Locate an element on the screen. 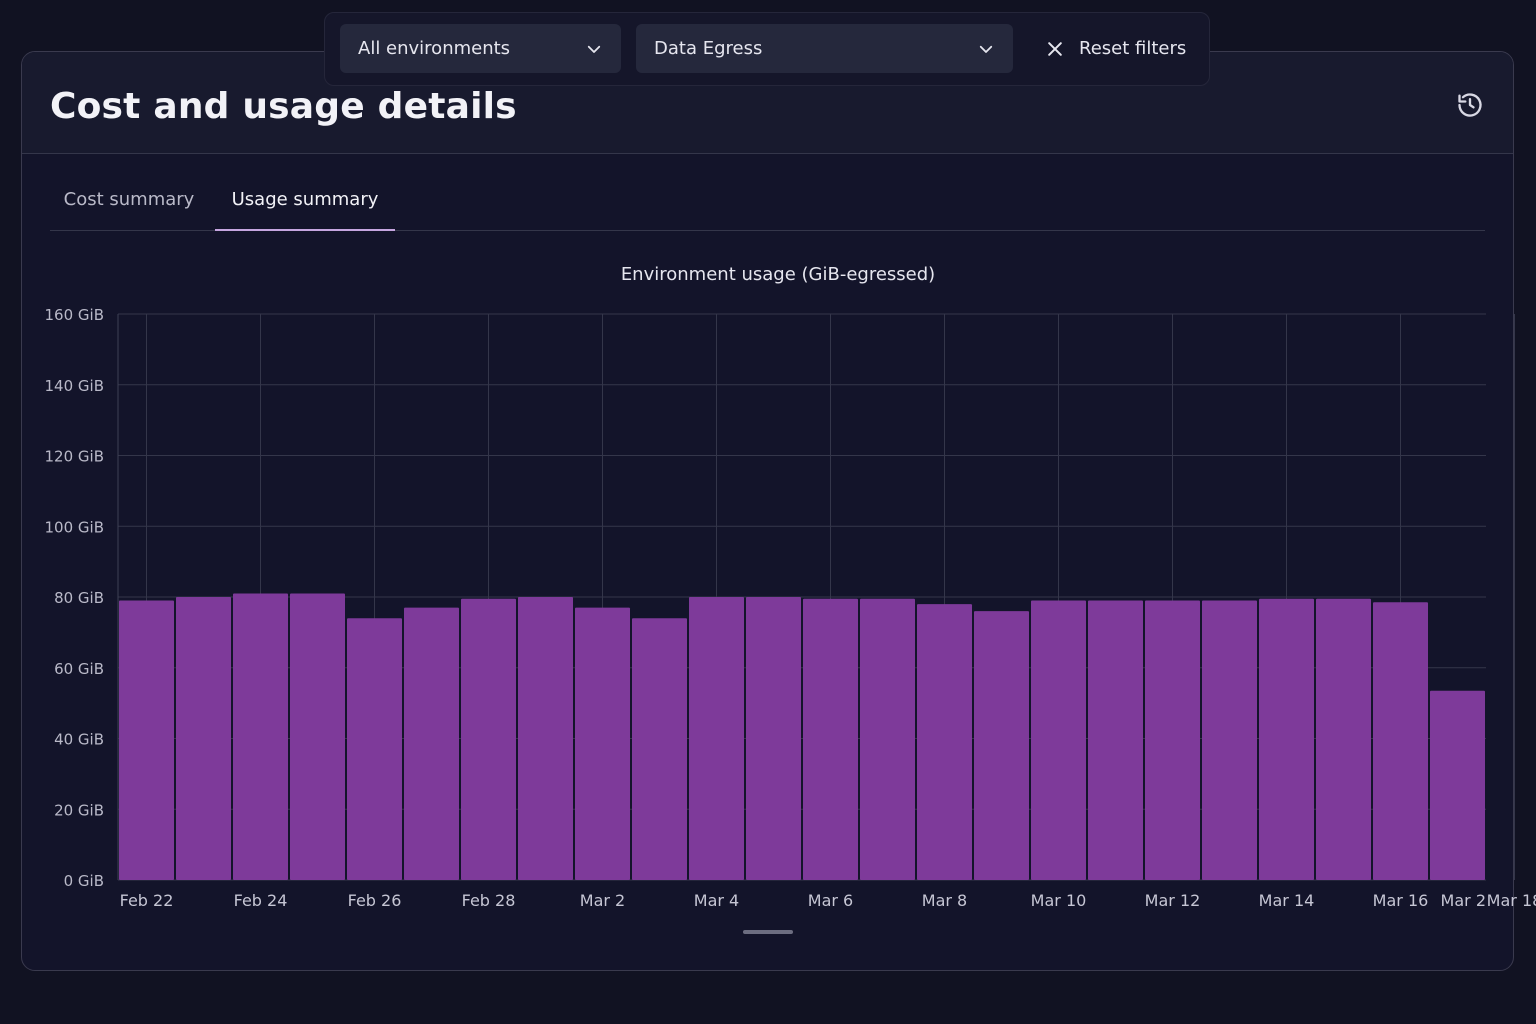 The height and width of the screenshot is (1024, 1536). history-icon is located at coordinates (1470, 105).